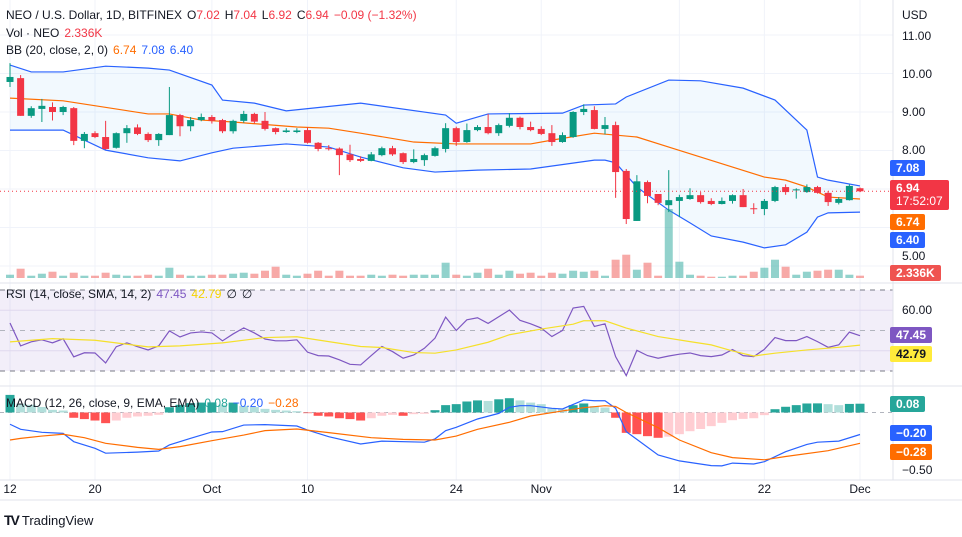 This screenshot has height=537, width=962. I want to click on volume-label: Vol · NEO, so click(33, 33).